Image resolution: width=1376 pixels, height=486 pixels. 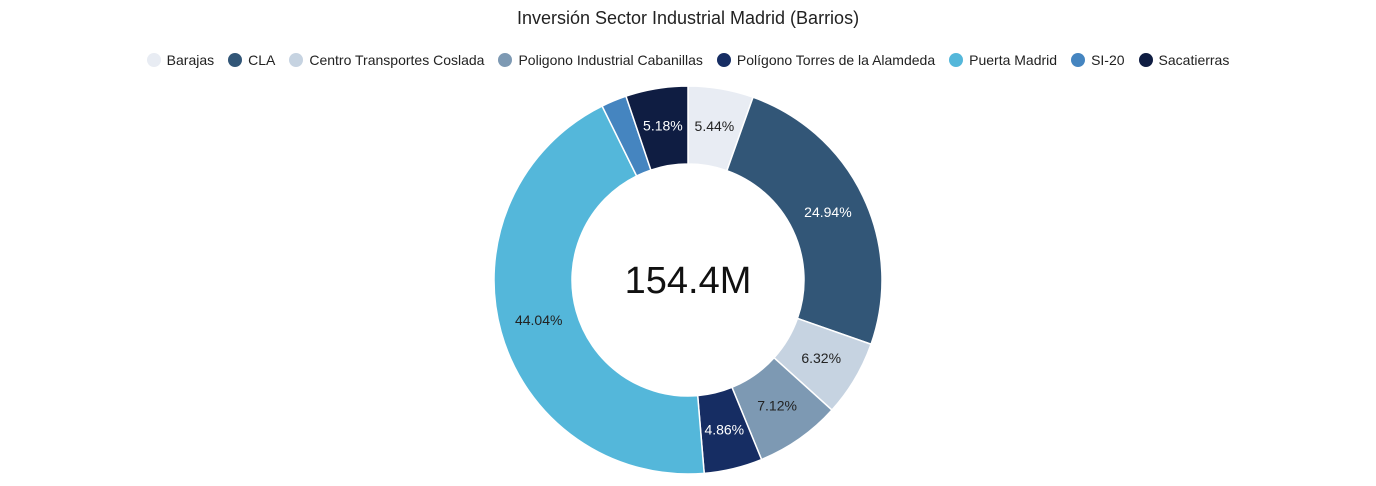 I want to click on legend-item-6: SI-20, so click(x=1098, y=60).